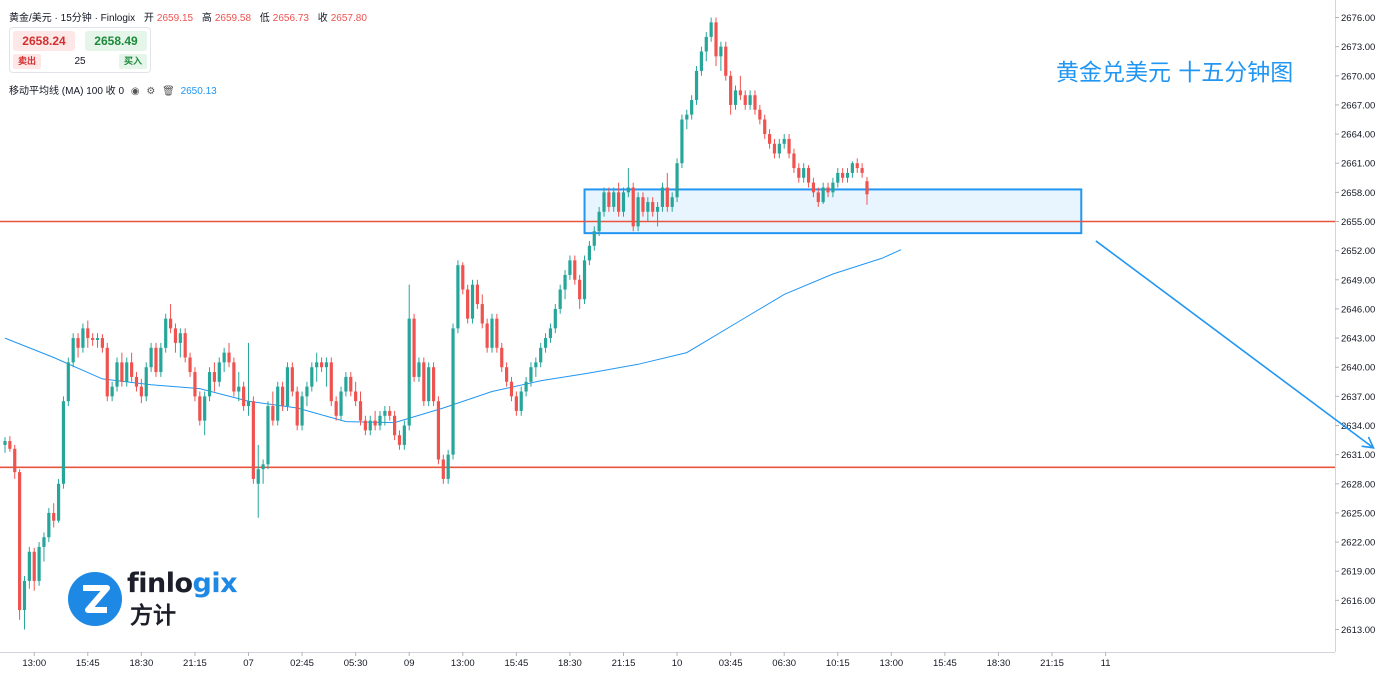 Image resolution: width=1381 pixels, height=675 pixels. I want to click on symbol-label: 黄金/美元 · 15分钟 · Finlogix, so click(72, 18).